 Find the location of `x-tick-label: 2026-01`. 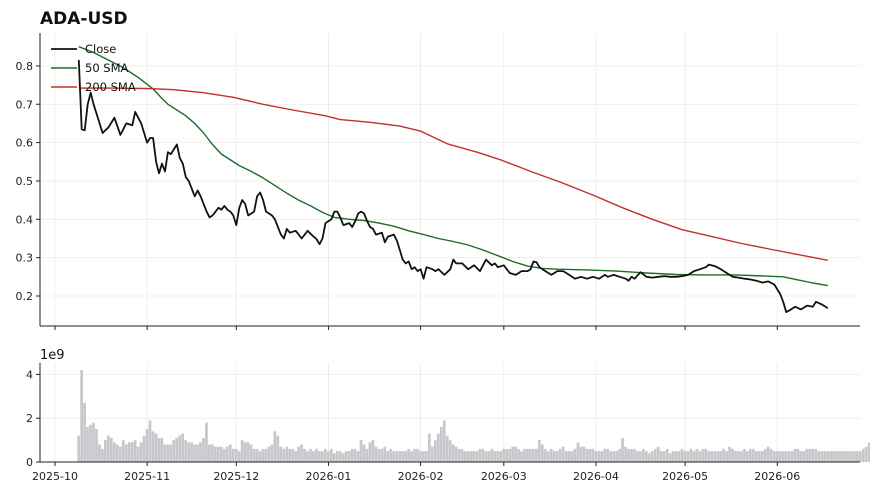

x-tick-label: 2026-01 is located at coordinates (328, 476).